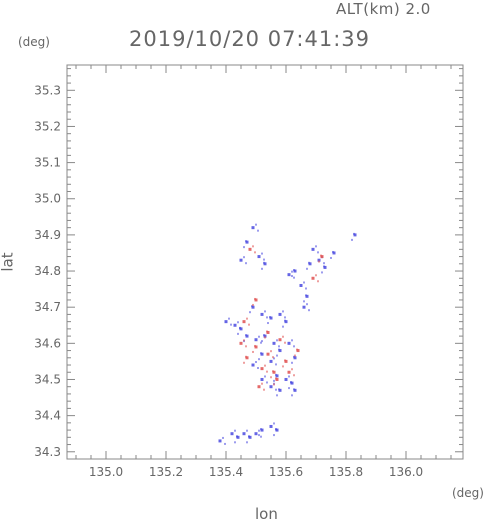 The image size is (491, 523). Describe the element at coordinates (406, 472) in the screenshot. I see `x-tick-label: 136.0` at that location.